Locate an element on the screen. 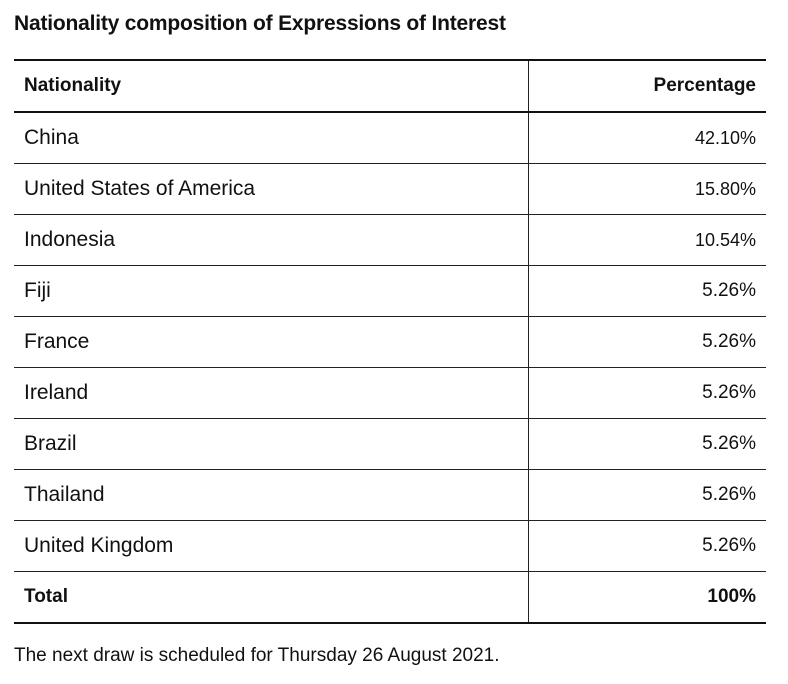 Image resolution: width=788 pixels, height=684 pixels. nationality-cell: Indonesia is located at coordinates (271, 240).